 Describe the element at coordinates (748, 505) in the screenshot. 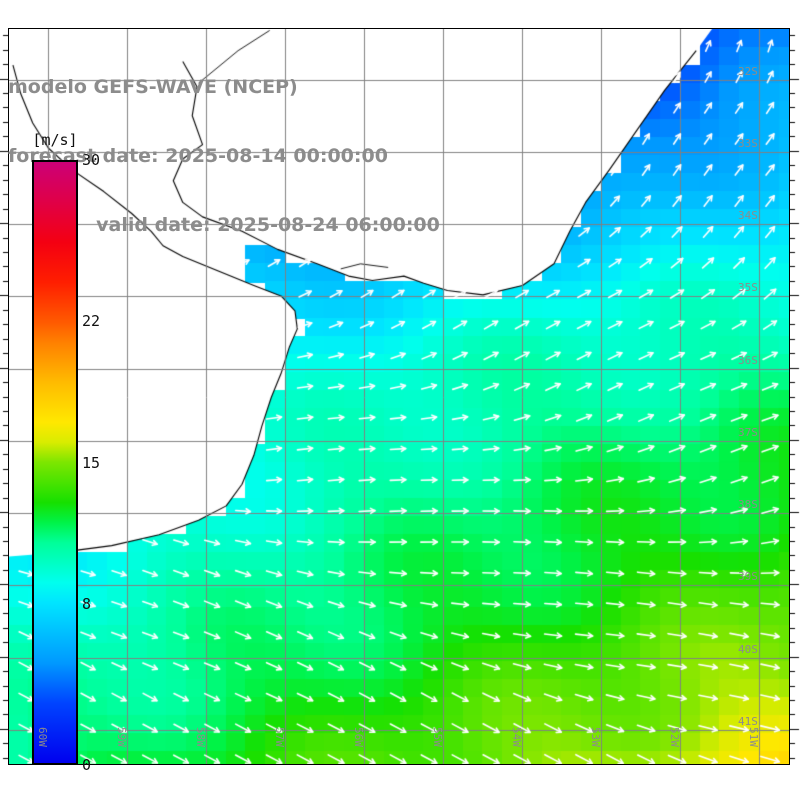

I see `lat-label-38S: 38S` at that location.